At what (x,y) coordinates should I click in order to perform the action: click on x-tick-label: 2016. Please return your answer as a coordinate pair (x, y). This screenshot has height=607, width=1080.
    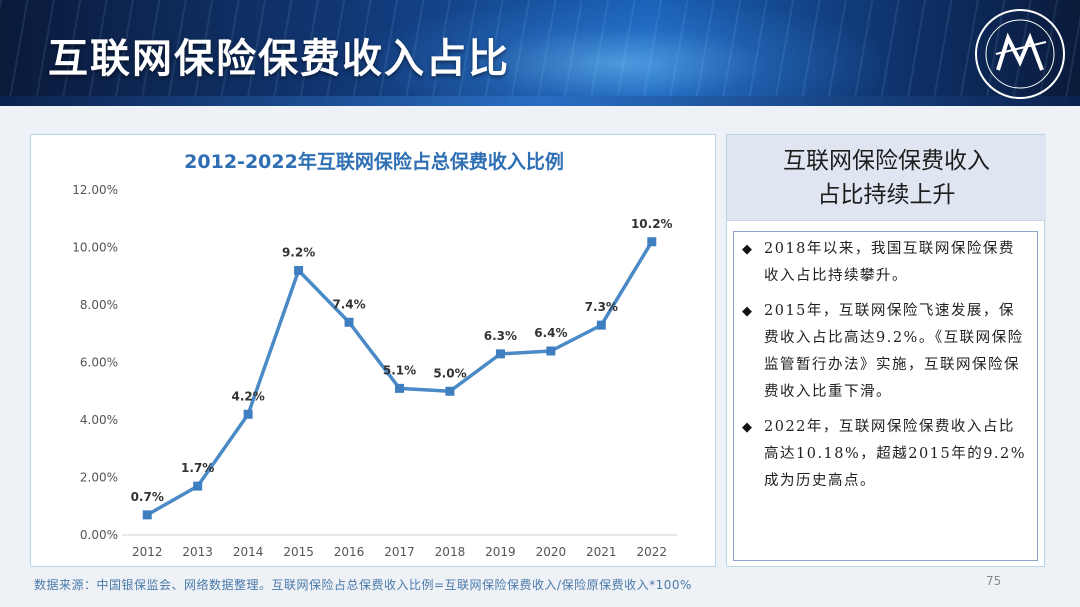
    Looking at the image, I should click on (349, 552).